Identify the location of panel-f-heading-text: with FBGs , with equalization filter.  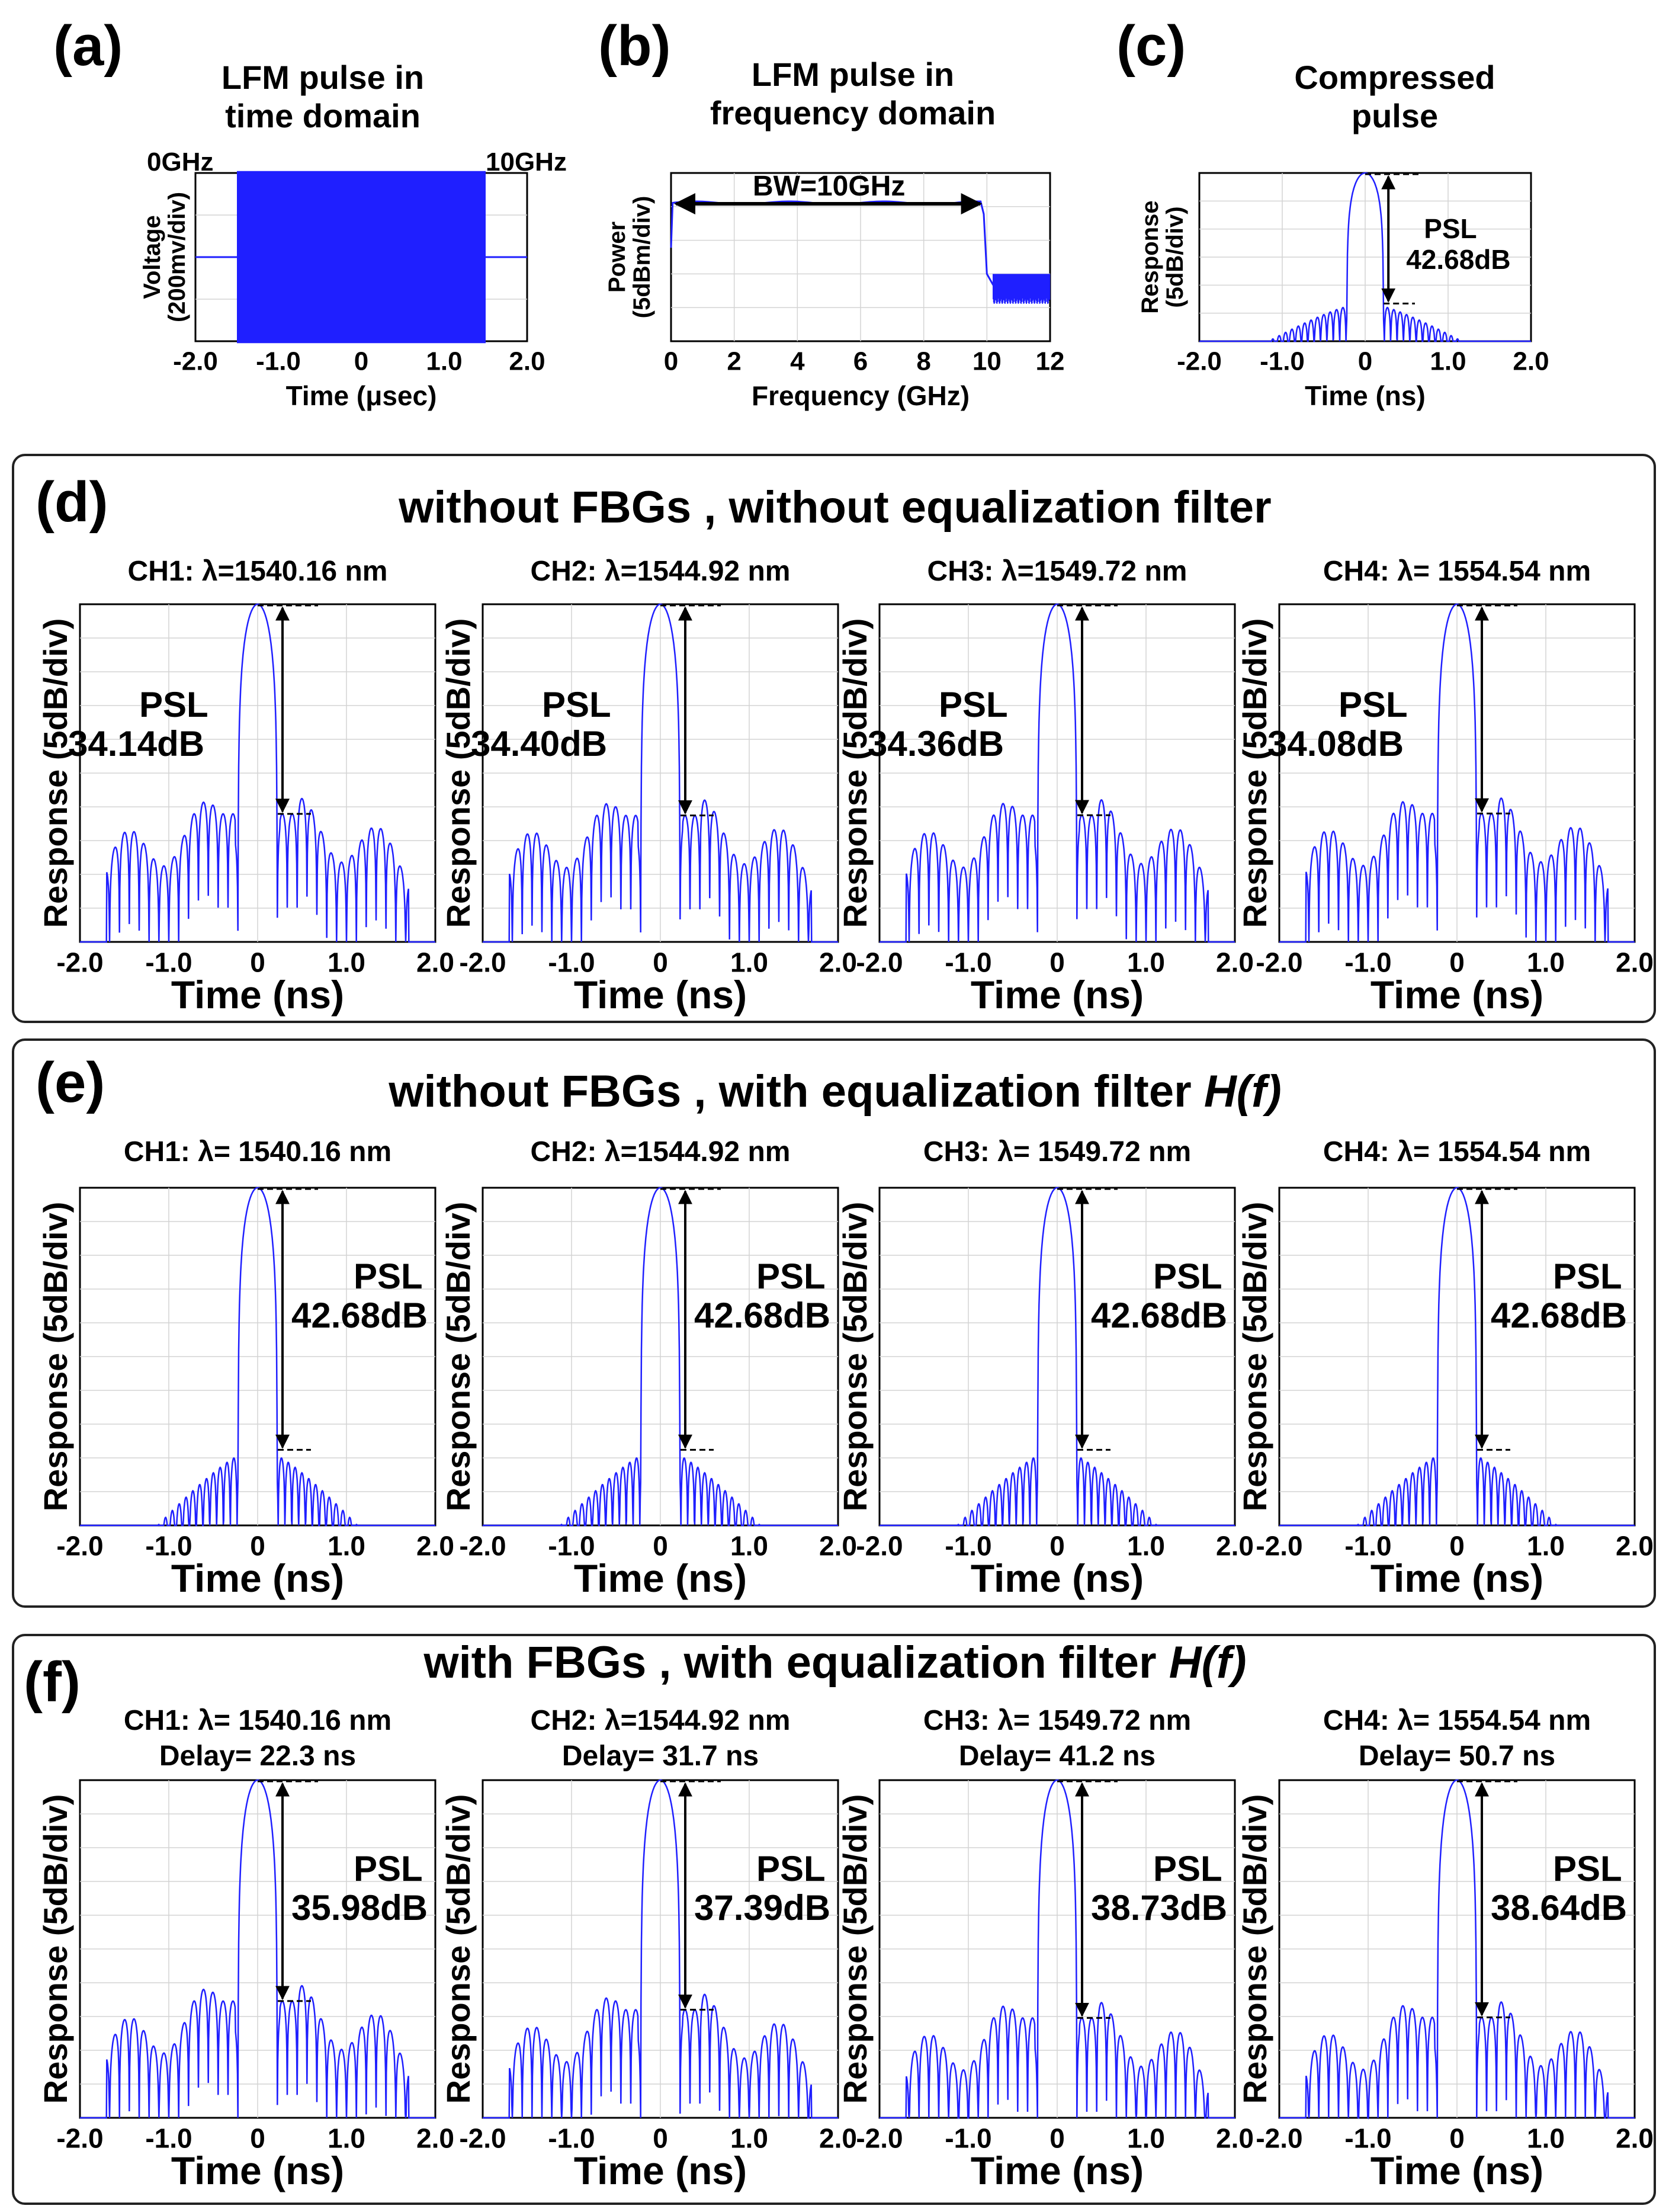
(796, 1662).